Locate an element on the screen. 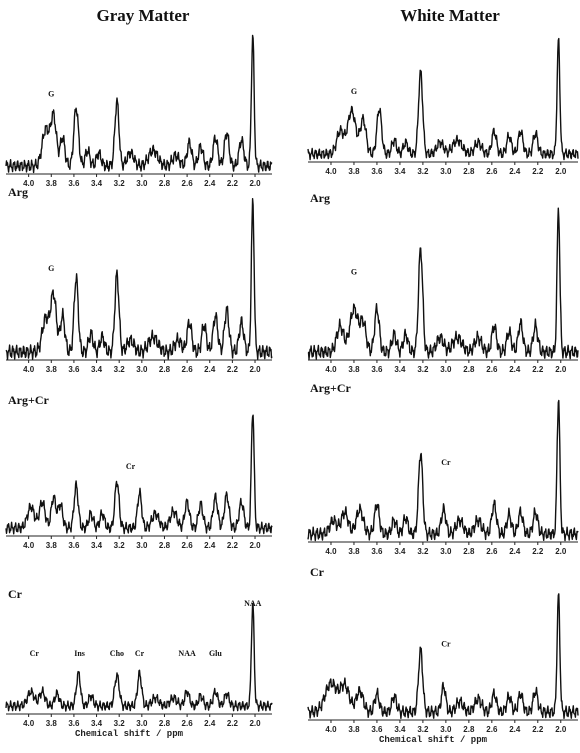  row-label: Cr is located at coordinates (317, 572).